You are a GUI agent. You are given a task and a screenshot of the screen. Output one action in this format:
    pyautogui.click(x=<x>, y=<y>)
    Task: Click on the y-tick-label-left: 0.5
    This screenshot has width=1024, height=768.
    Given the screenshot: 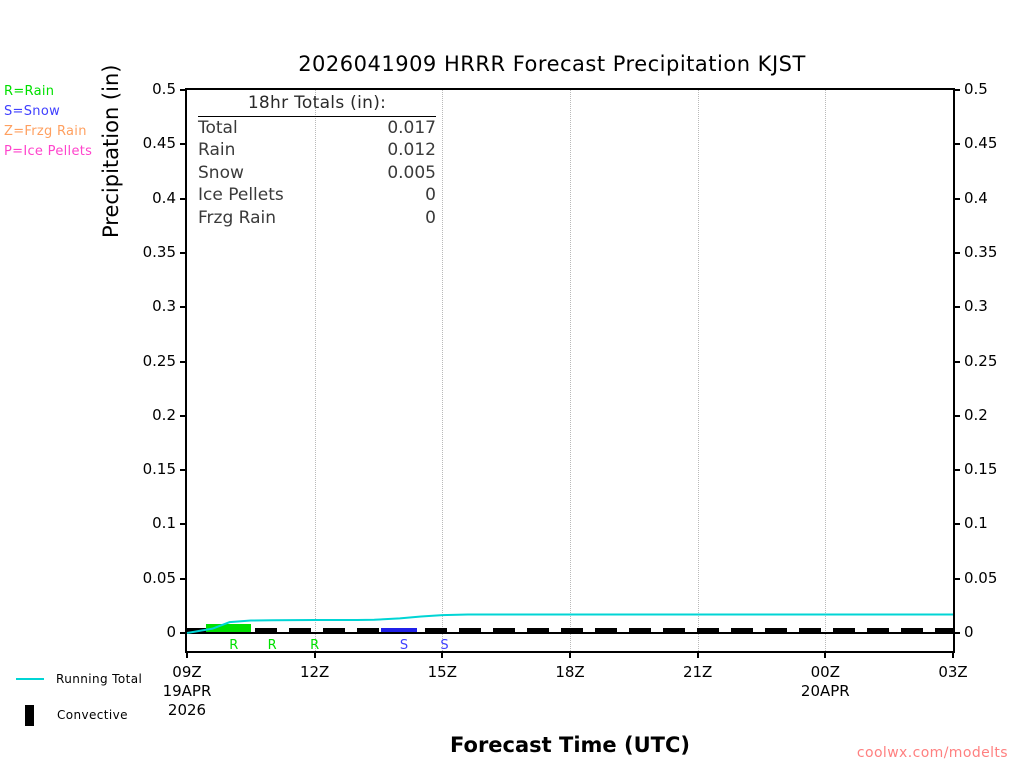 What is the action you would take?
    pyautogui.click(x=164, y=89)
    